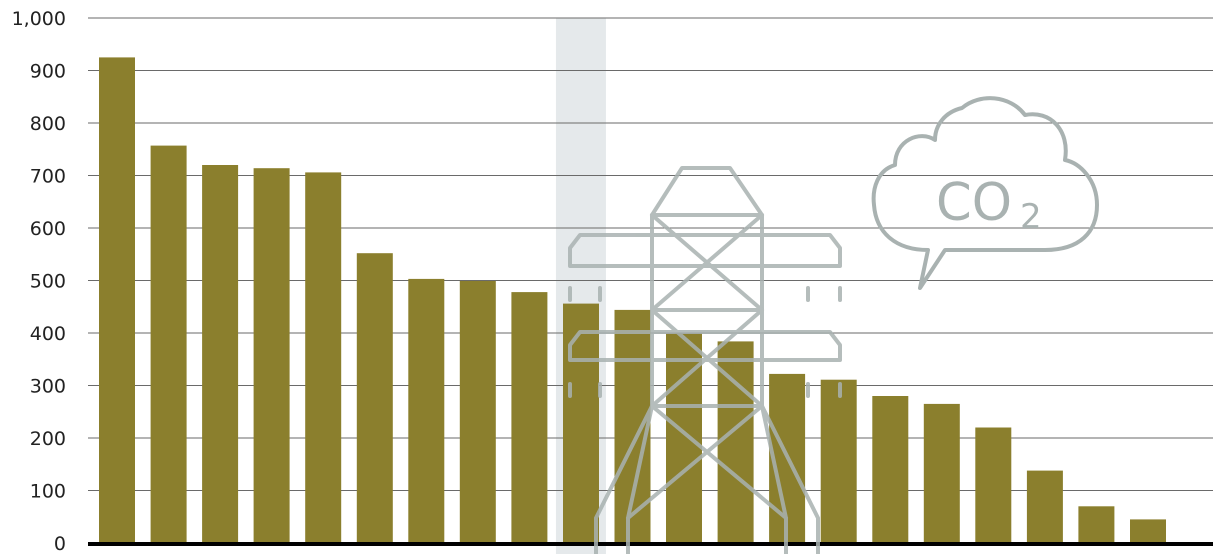 The image size is (1213, 554). What do you see at coordinates (48, 72) in the screenshot?
I see `y-tick-label: 900` at bounding box center [48, 72].